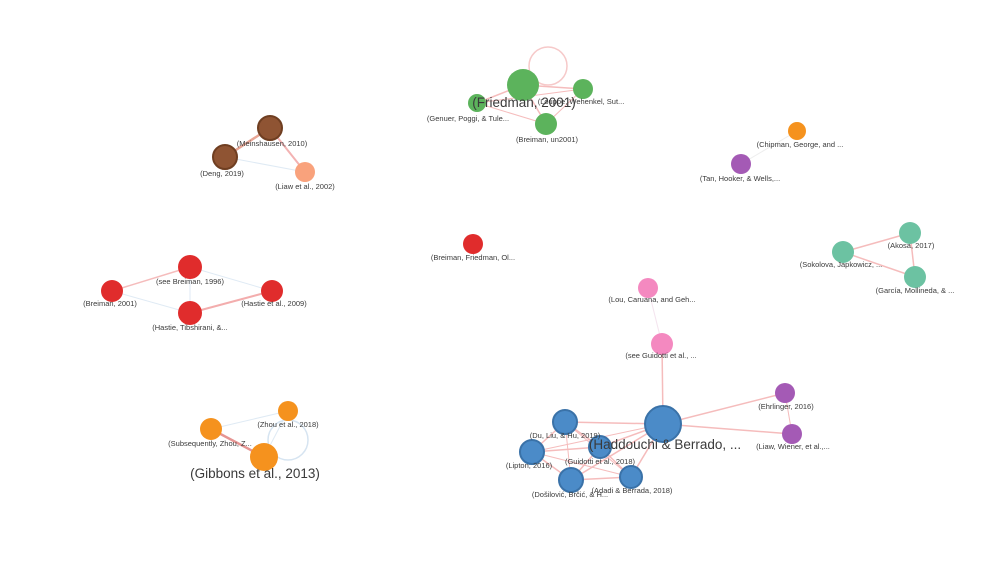 The image size is (1000, 588). What do you see at coordinates (727, 429) in the screenshot?
I see `edge-haddouchi-liawwiener` at bounding box center [727, 429].